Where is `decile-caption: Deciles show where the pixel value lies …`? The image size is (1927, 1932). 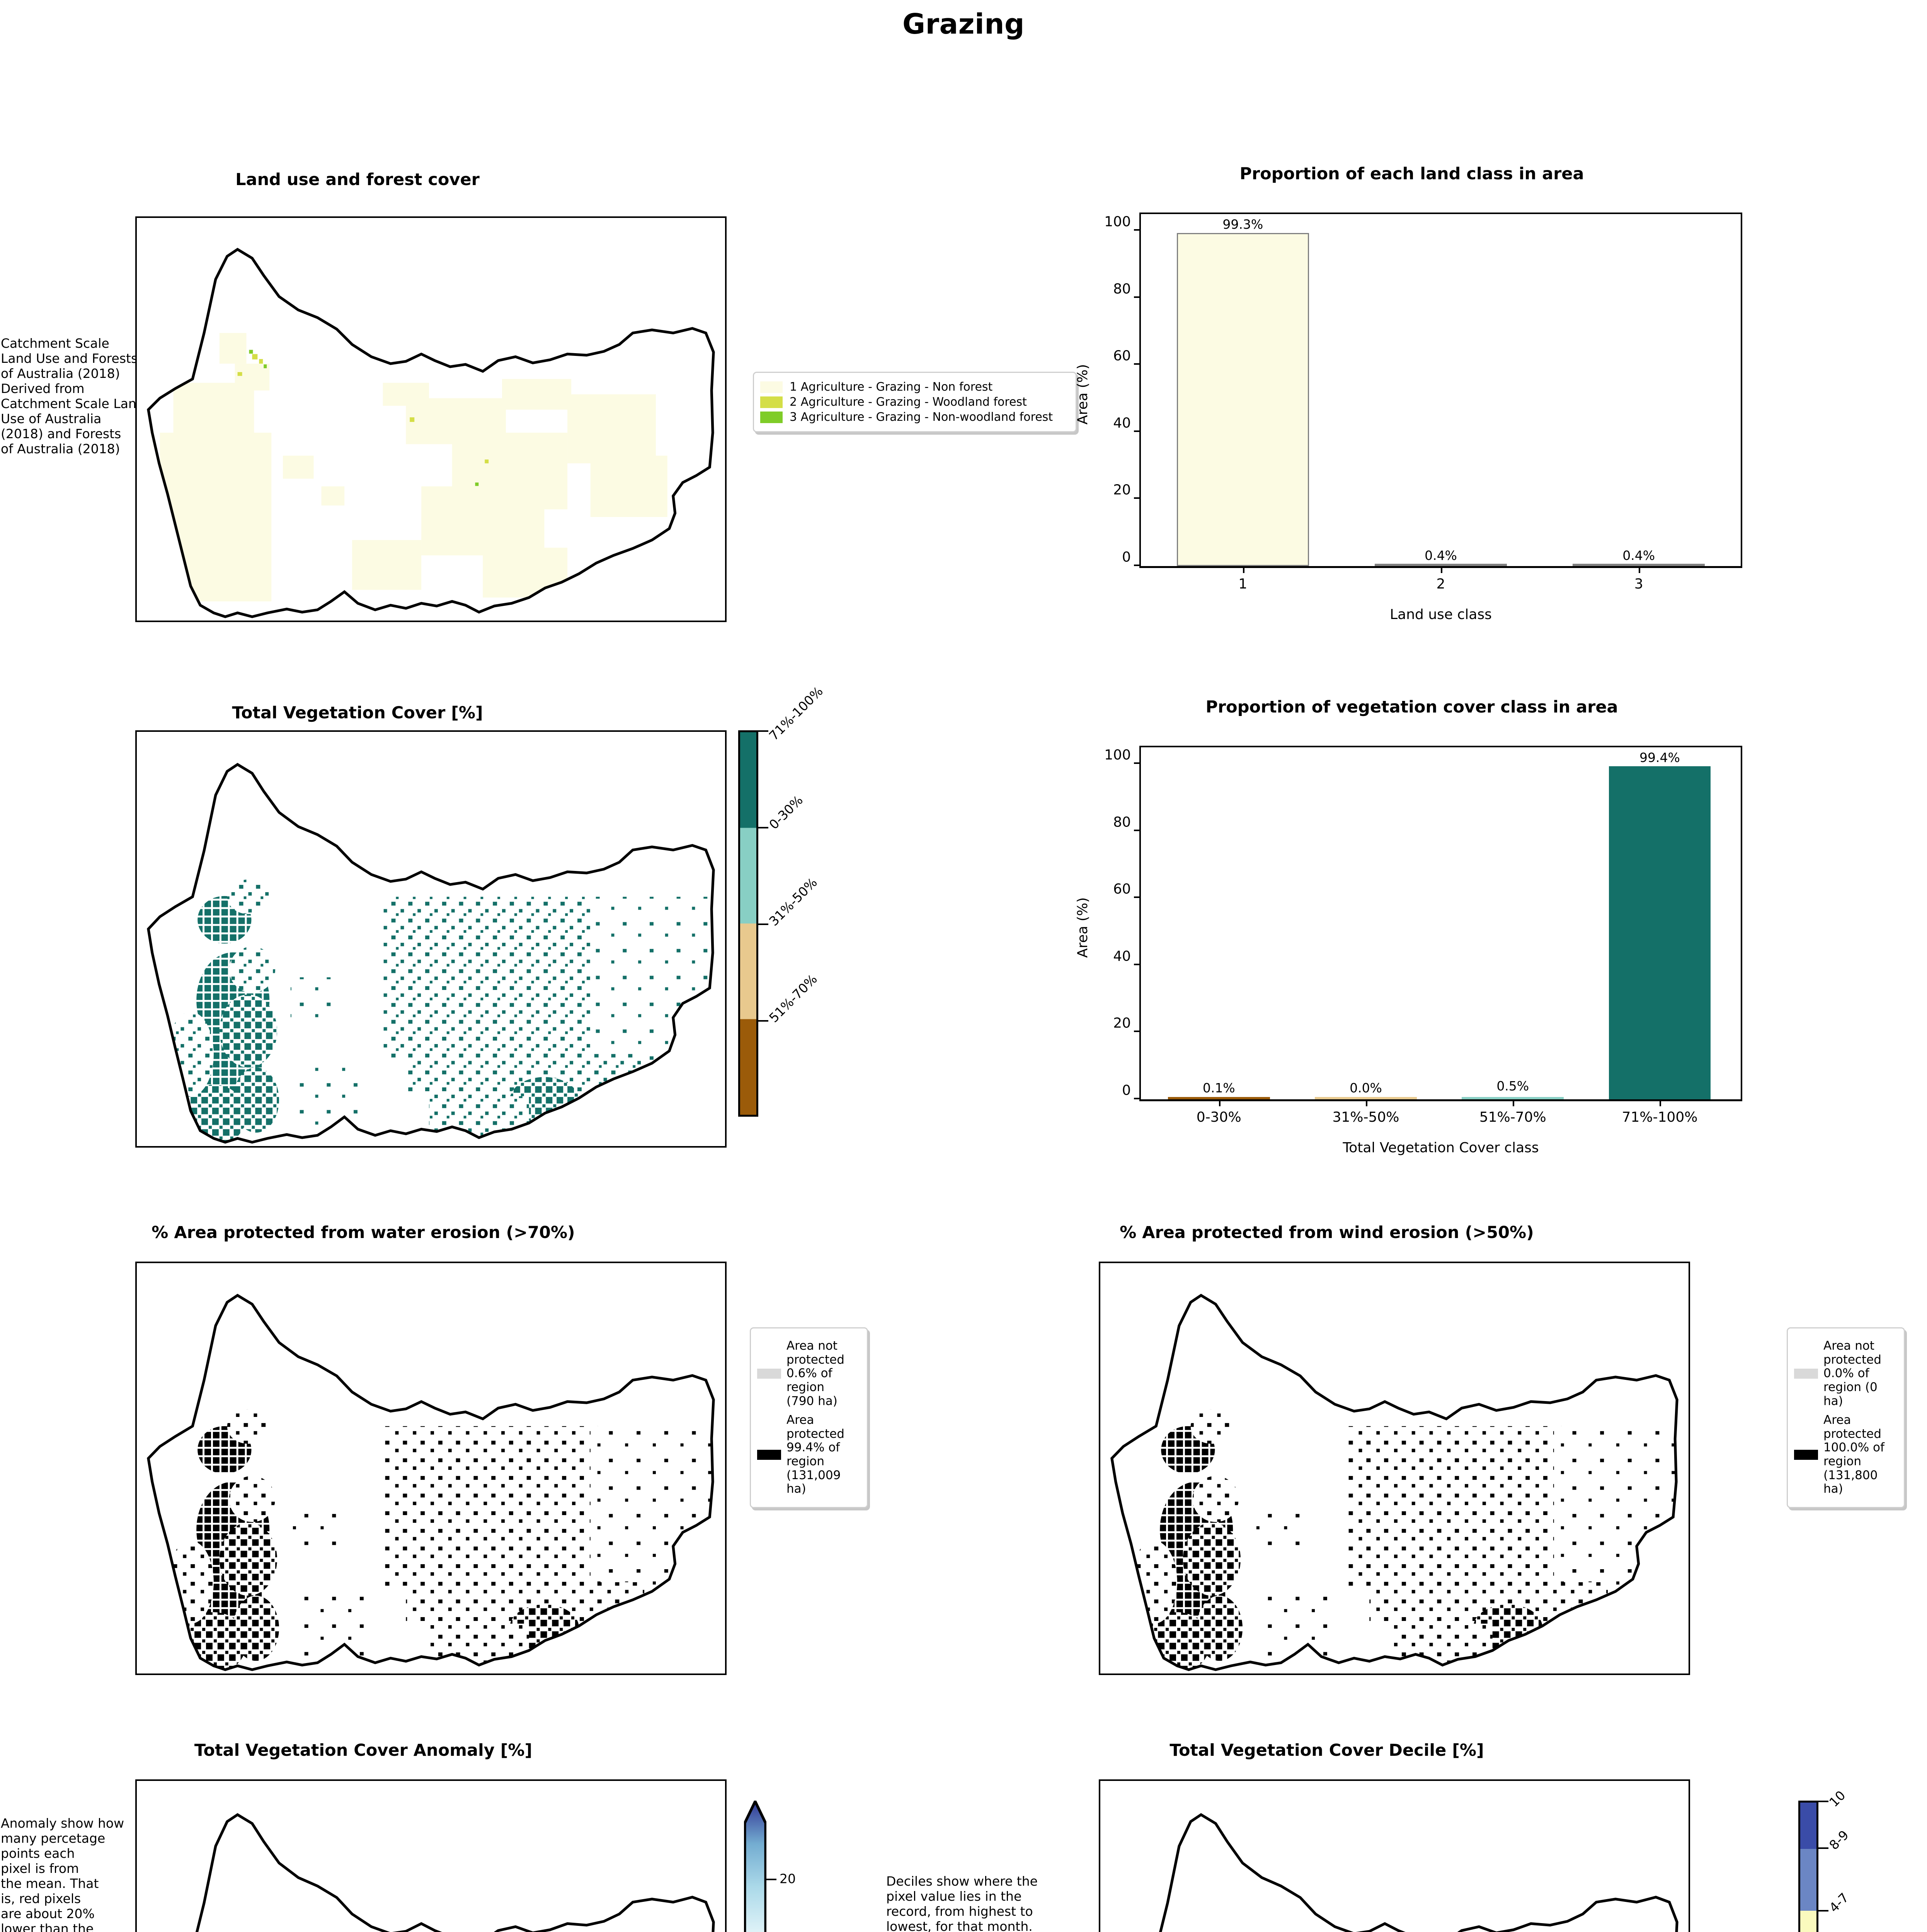 decile-caption: Deciles show where the pixel value lies … is located at coordinates (962, 1903).